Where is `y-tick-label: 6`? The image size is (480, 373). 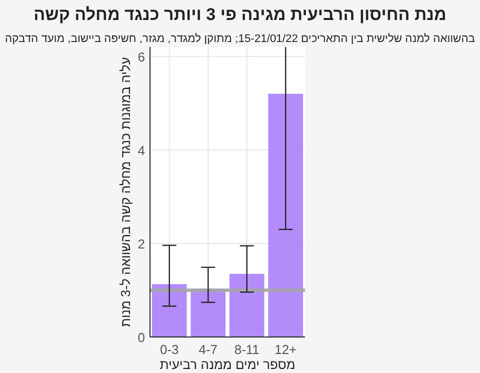 y-tick-label: 6 is located at coordinates (141, 56).